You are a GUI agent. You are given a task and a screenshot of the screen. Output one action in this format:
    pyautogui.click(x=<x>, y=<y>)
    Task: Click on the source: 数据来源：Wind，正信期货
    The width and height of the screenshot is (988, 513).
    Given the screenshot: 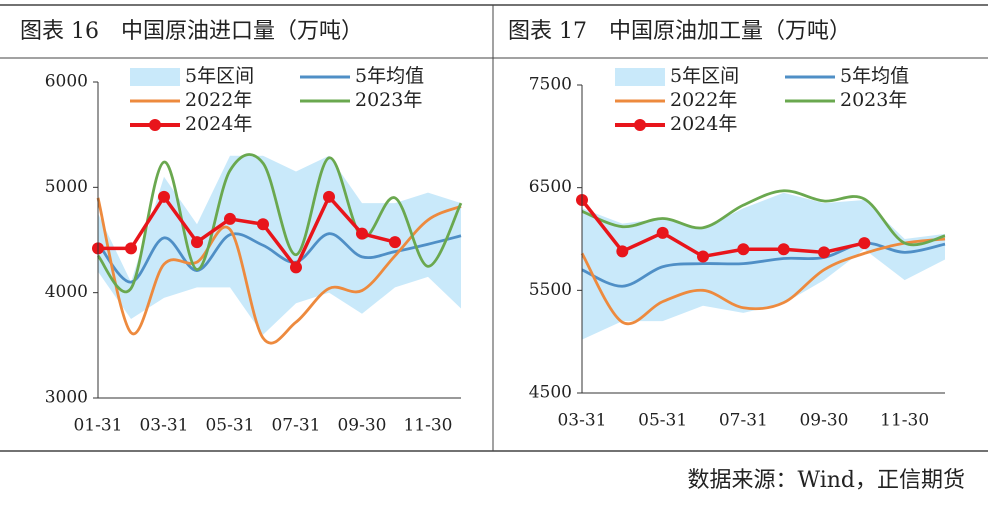 What is the action you would take?
    pyautogui.click(x=826, y=480)
    